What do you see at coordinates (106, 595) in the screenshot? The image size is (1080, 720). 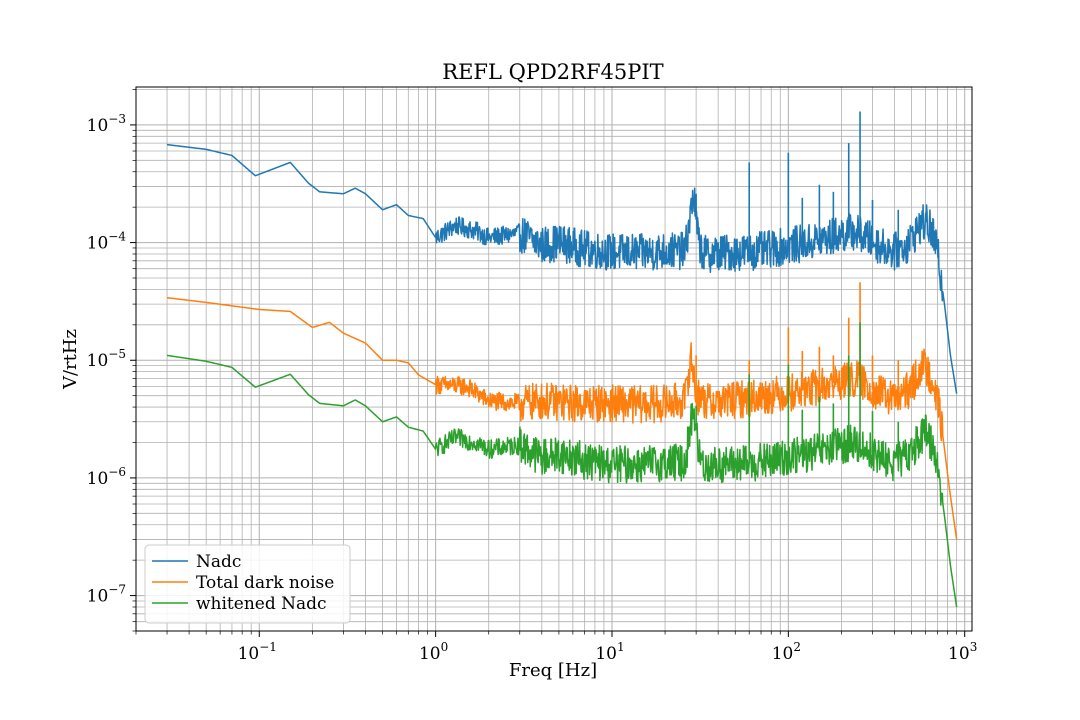 I see `y-tick-label: 10⁻⁷` at bounding box center [106, 595].